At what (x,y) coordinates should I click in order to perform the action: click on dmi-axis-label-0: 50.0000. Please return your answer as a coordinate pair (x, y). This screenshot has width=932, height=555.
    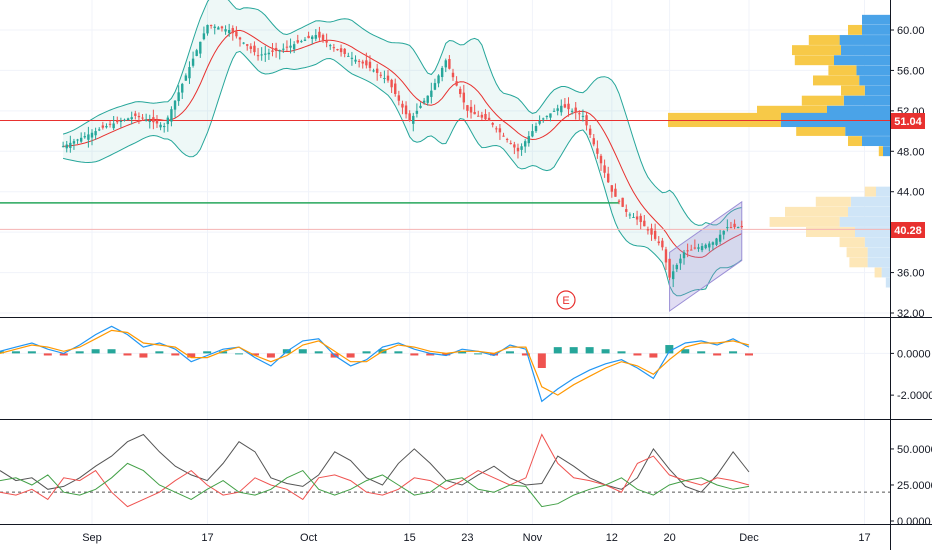
    Looking at the image, I should click on (914, 450).